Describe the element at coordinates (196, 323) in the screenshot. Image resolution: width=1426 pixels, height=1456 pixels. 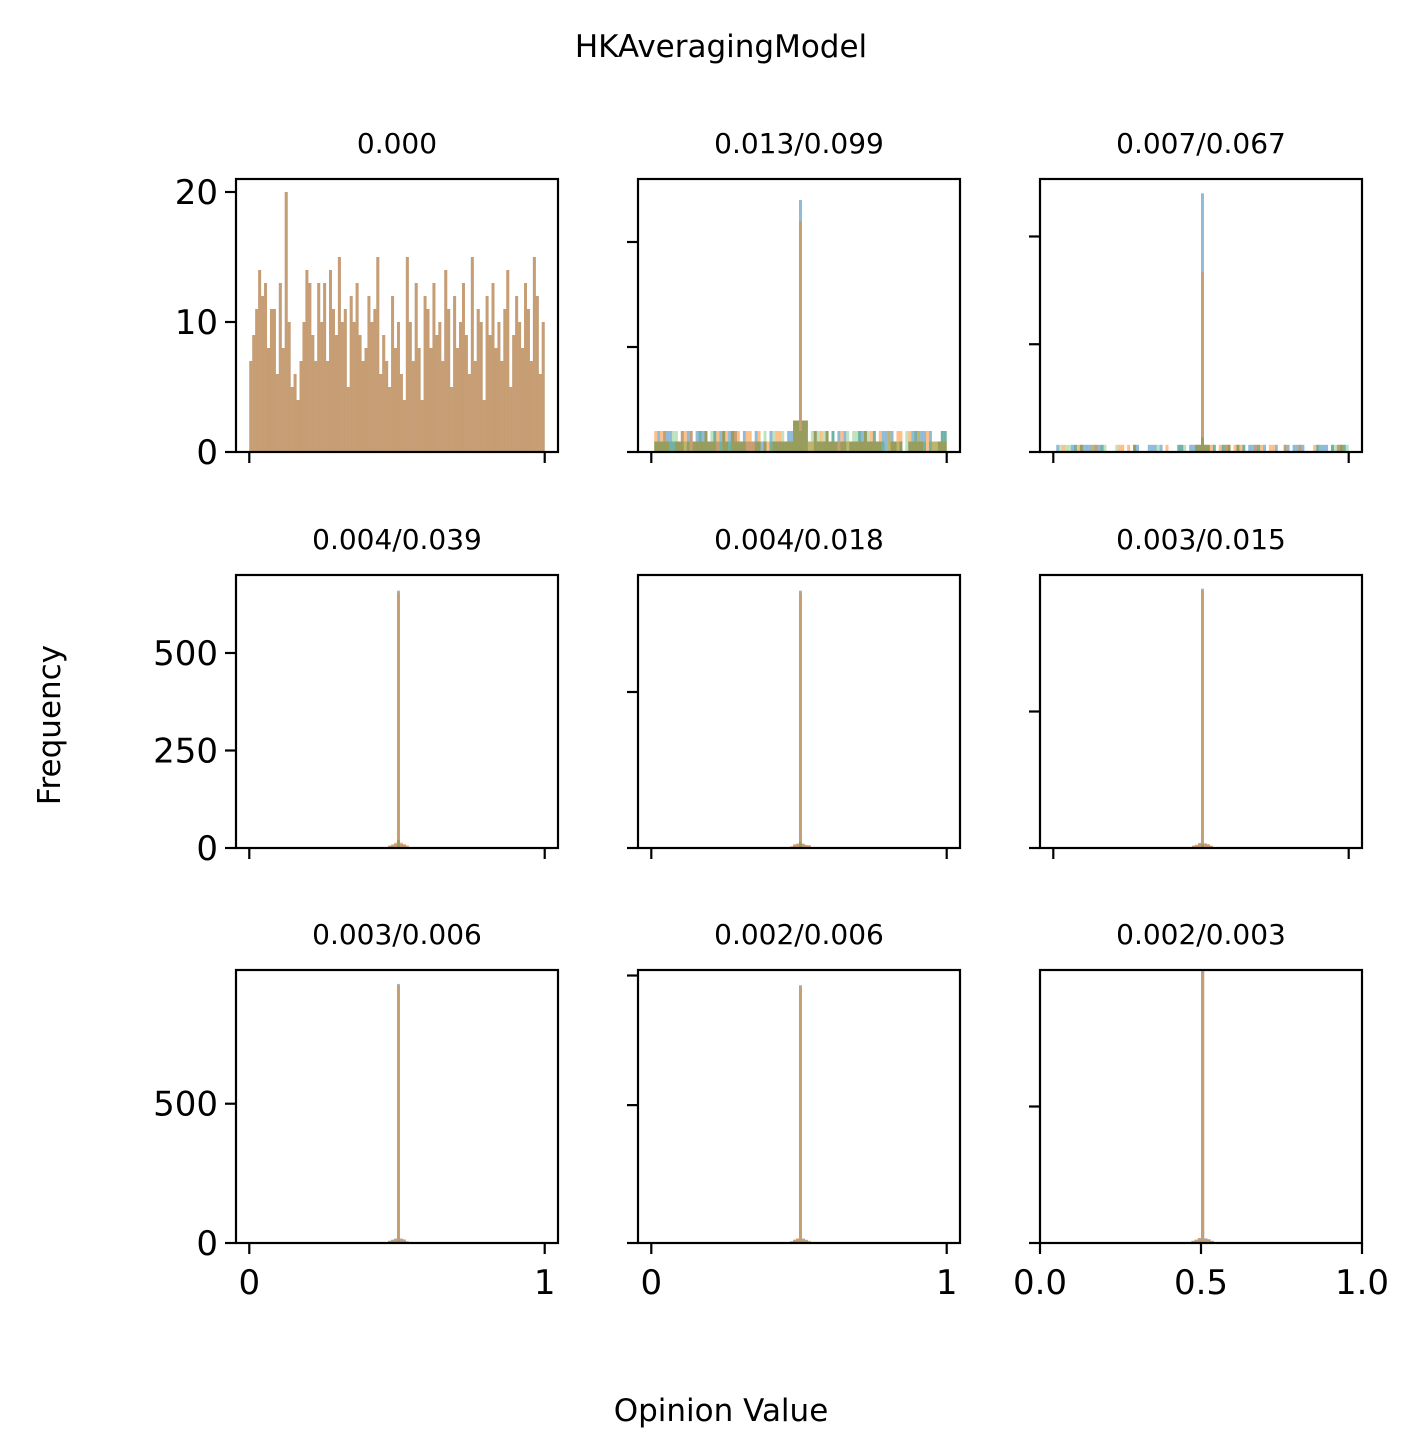
I see `y-tick-label: 10` at that location.